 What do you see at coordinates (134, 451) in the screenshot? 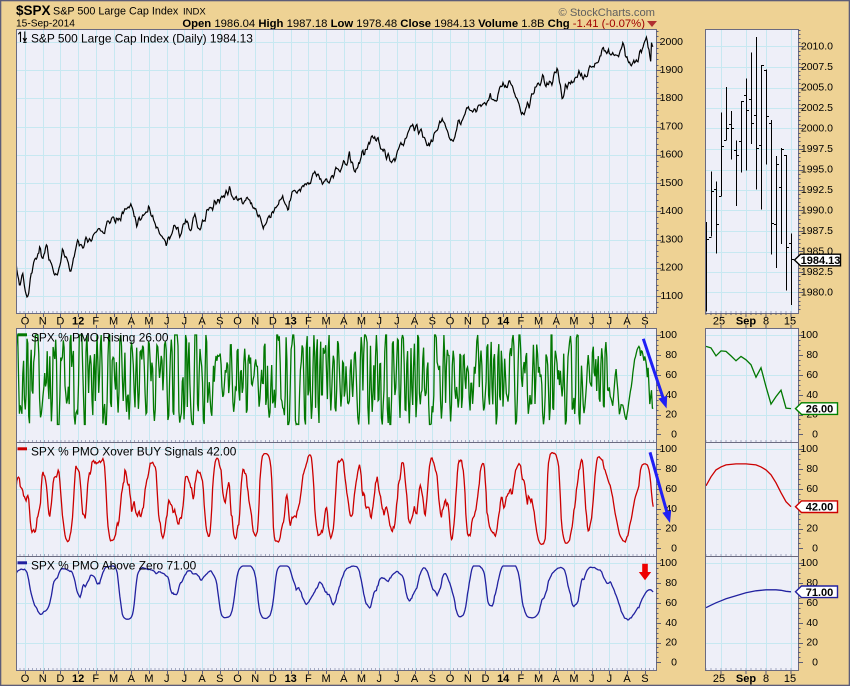
I see `svg-text:SPX % PMO Xover BUY Signals 42: SPX % PMO Xover BUY Signals 42.00` at bounding box center [134, 451].